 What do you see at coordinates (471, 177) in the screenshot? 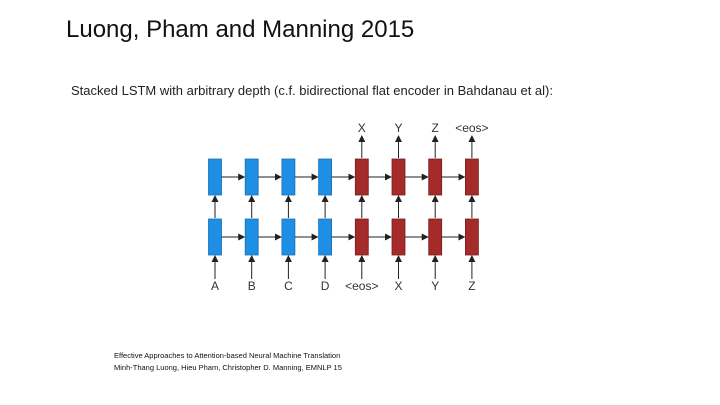
I see `decoder-cell-layer2-step8` at bounding box center [471, 177].